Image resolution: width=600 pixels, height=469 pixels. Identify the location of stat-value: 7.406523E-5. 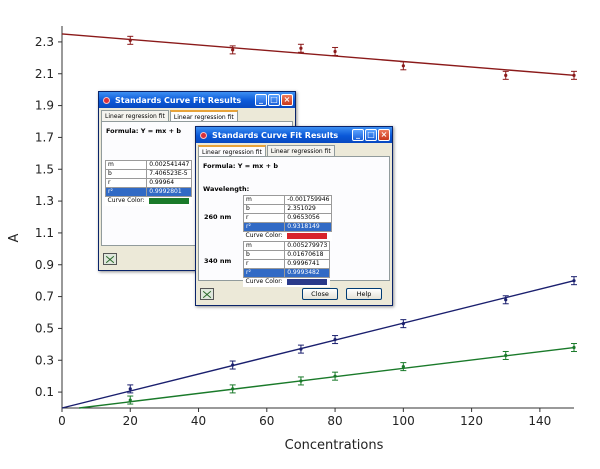
(169, 174).